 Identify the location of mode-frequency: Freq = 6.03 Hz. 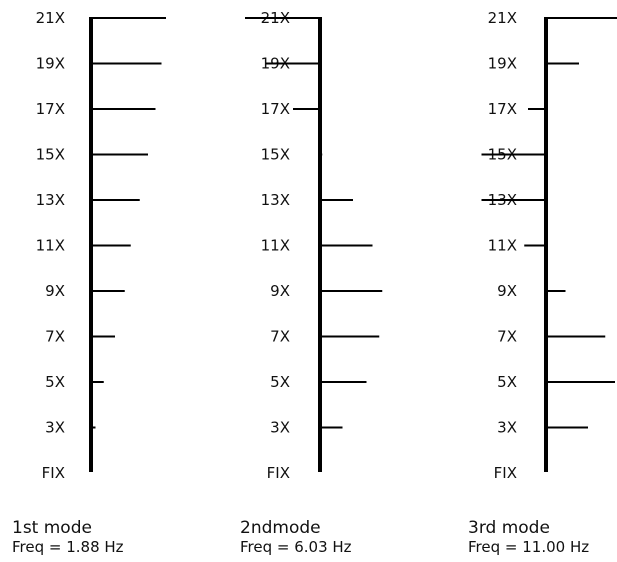
(296, 547).